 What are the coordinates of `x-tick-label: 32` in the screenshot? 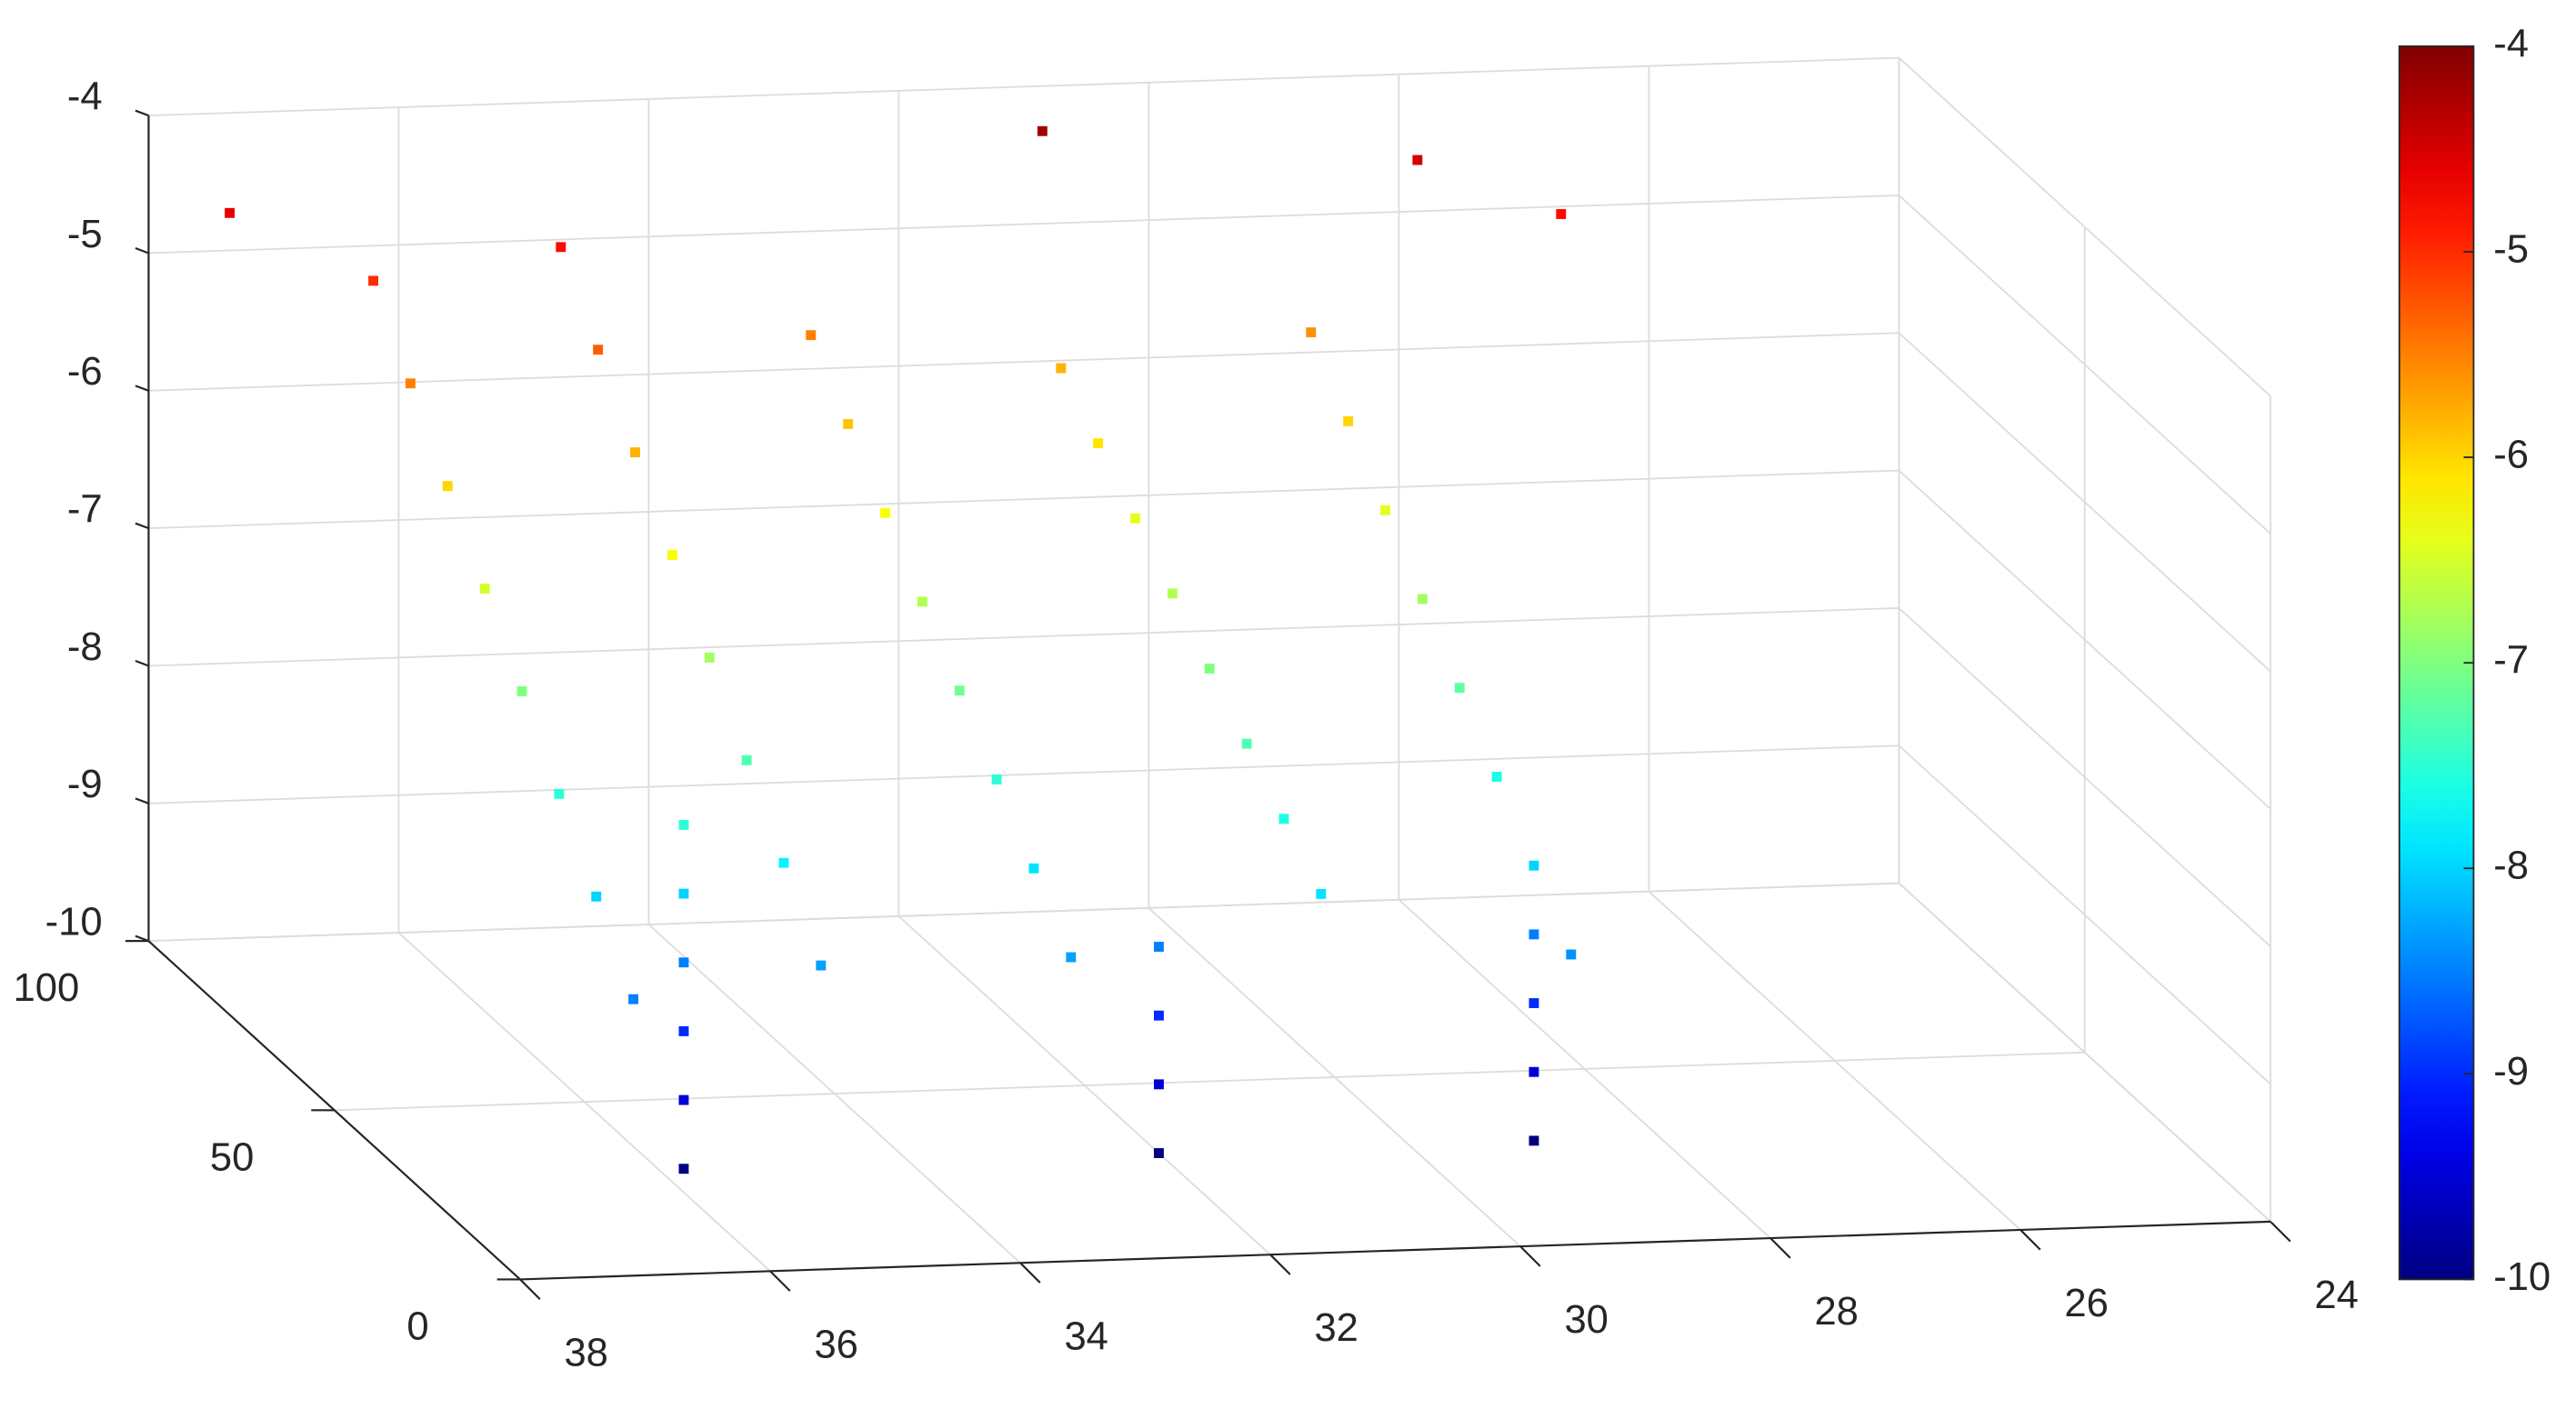 It's located at (1336, 1328).